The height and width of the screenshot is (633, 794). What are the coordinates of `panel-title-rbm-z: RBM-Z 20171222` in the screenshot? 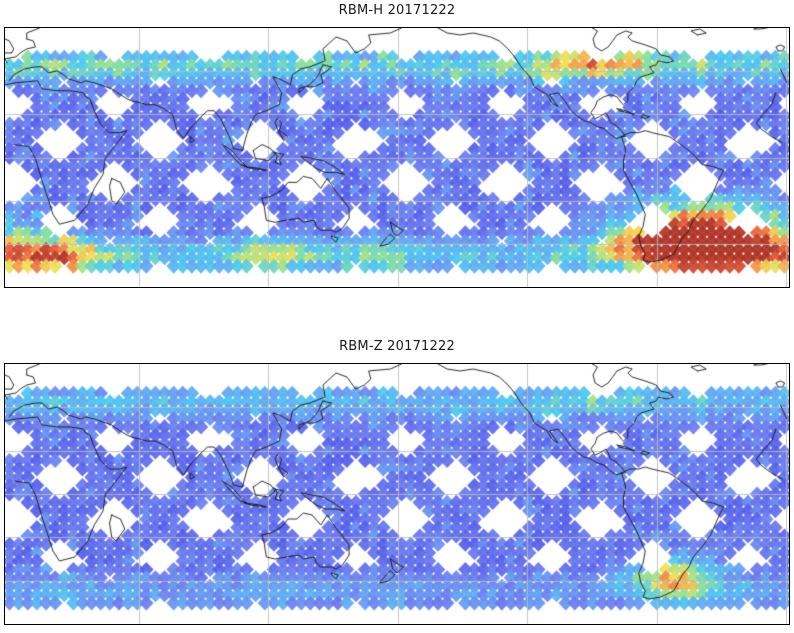 It's located at (397, 346).